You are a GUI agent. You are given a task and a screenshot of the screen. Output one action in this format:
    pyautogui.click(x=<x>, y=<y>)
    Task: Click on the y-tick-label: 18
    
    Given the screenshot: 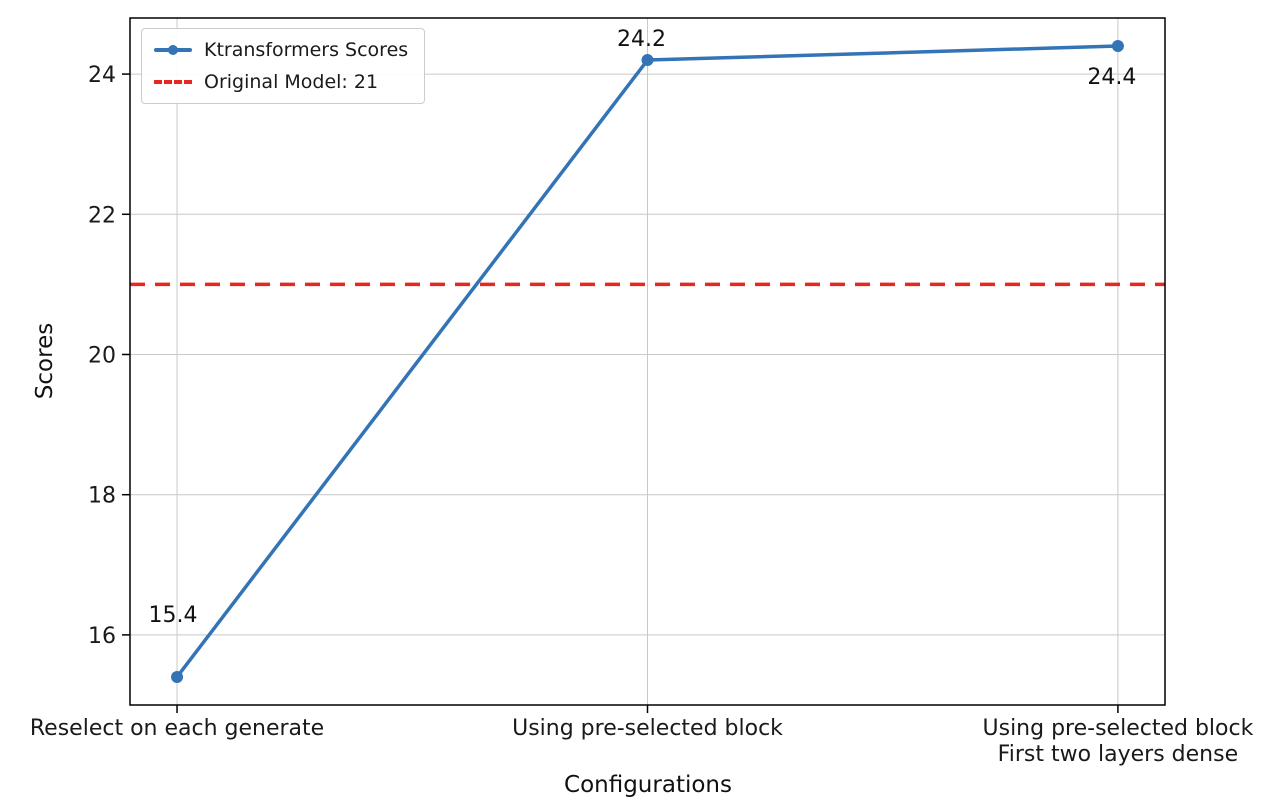 What is the action you would take?
    pyautogui.click(x=102, y=496)
    